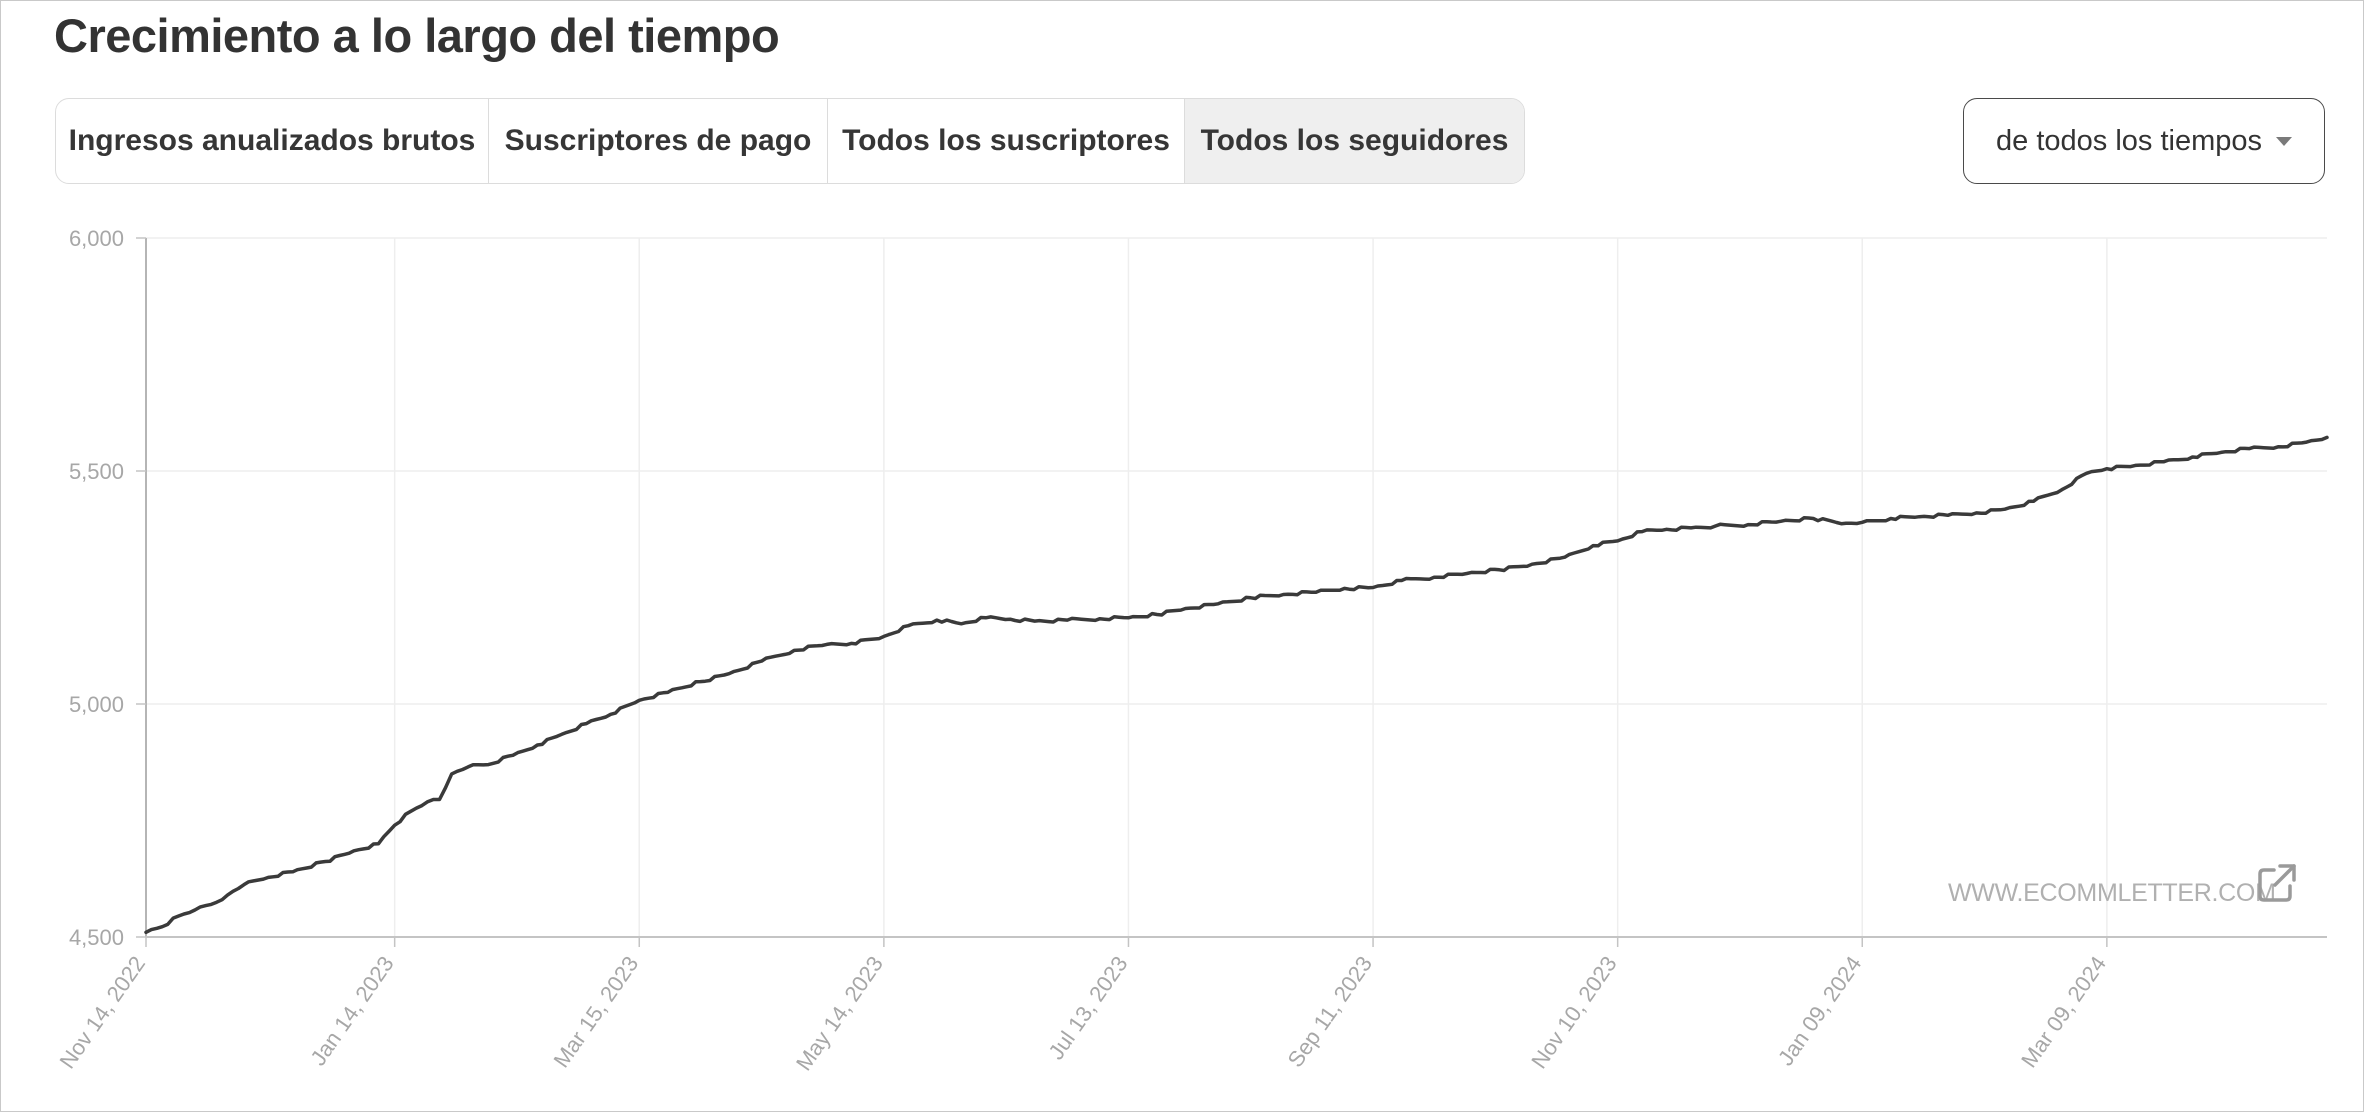  I want to click on x-tick-label: Mar 09, 2024, so click(2063, 1012).